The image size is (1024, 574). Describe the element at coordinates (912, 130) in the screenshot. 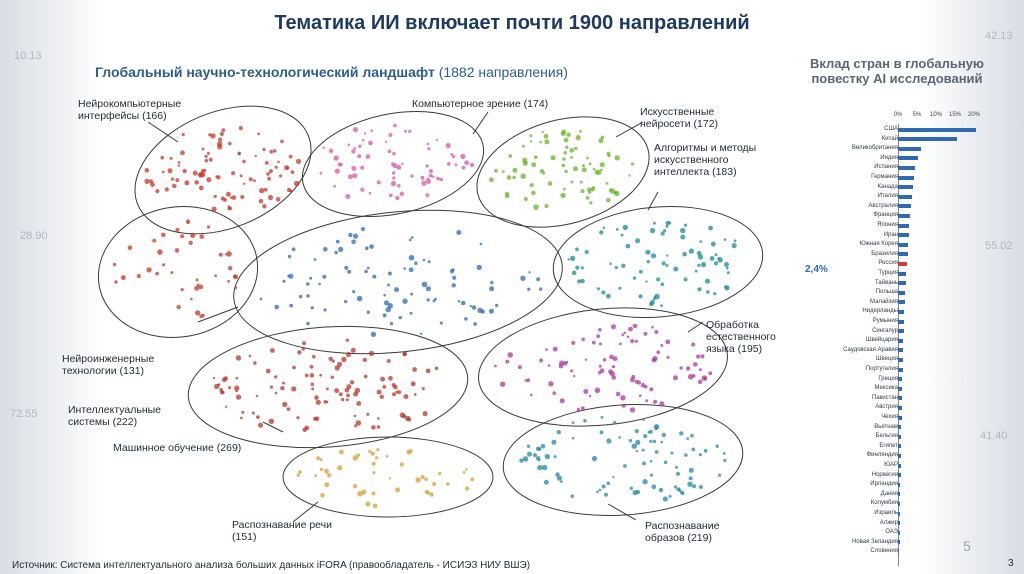

I see `country-row: США` at that location.